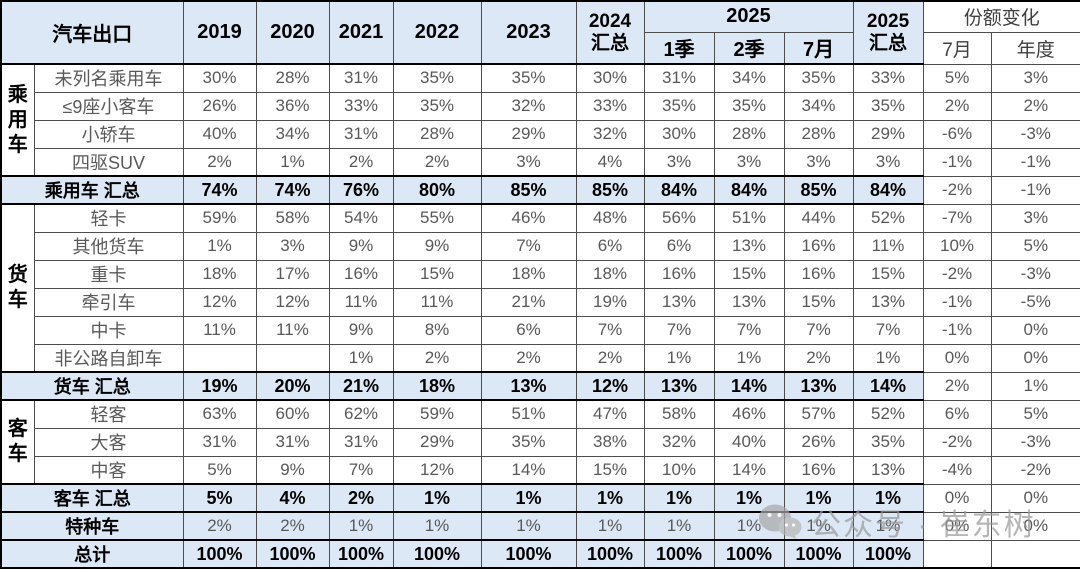 The width and height of the screenshot is (1080, 570). I want to click on value-cell: 74%, so click(292, 190).